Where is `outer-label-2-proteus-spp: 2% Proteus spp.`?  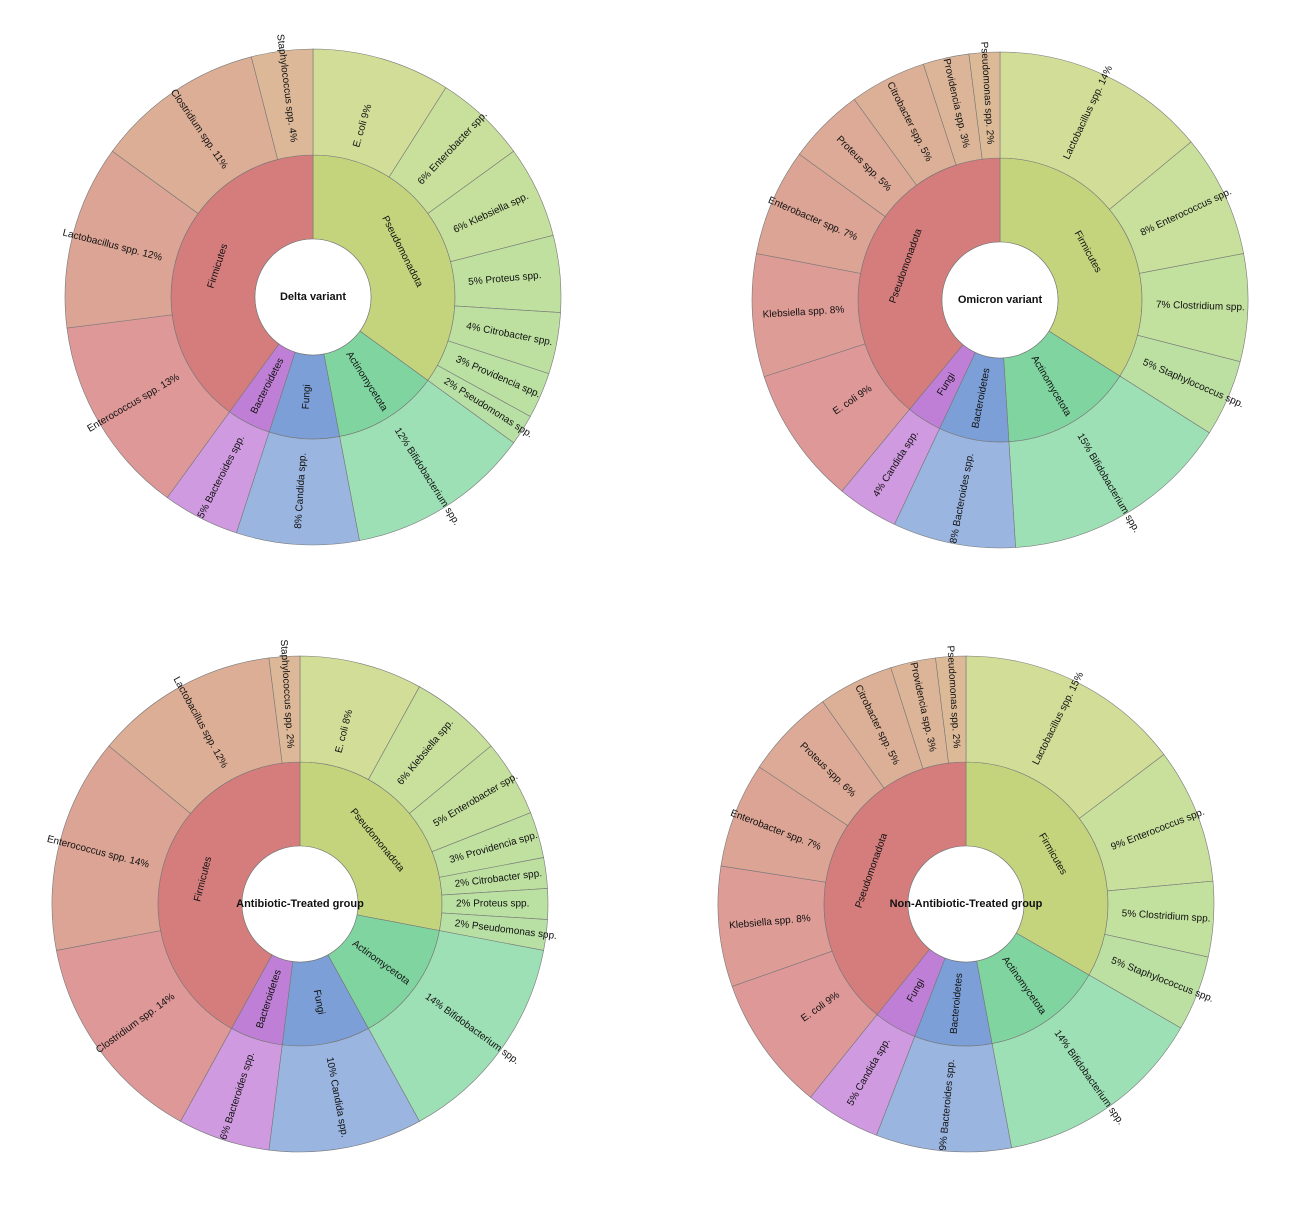 outer-label-2-proteus-spp: 2% Proteus spp. is located at coordinates (492, 904).